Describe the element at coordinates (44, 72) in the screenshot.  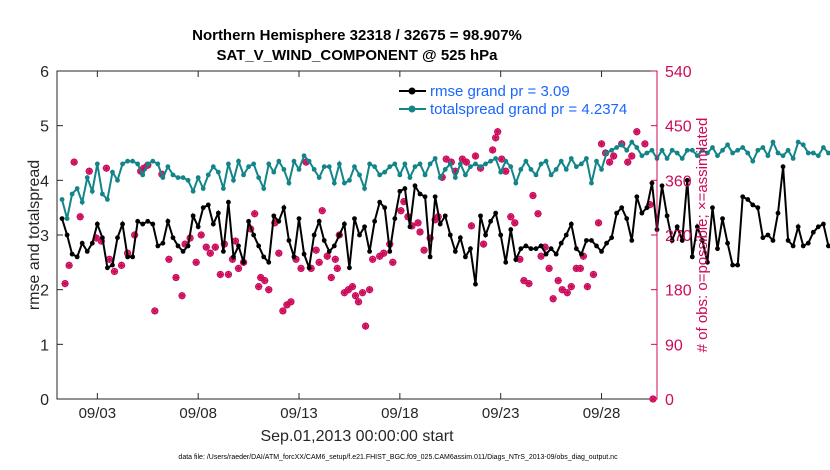
I see `y-tick-label: 6` at that location.